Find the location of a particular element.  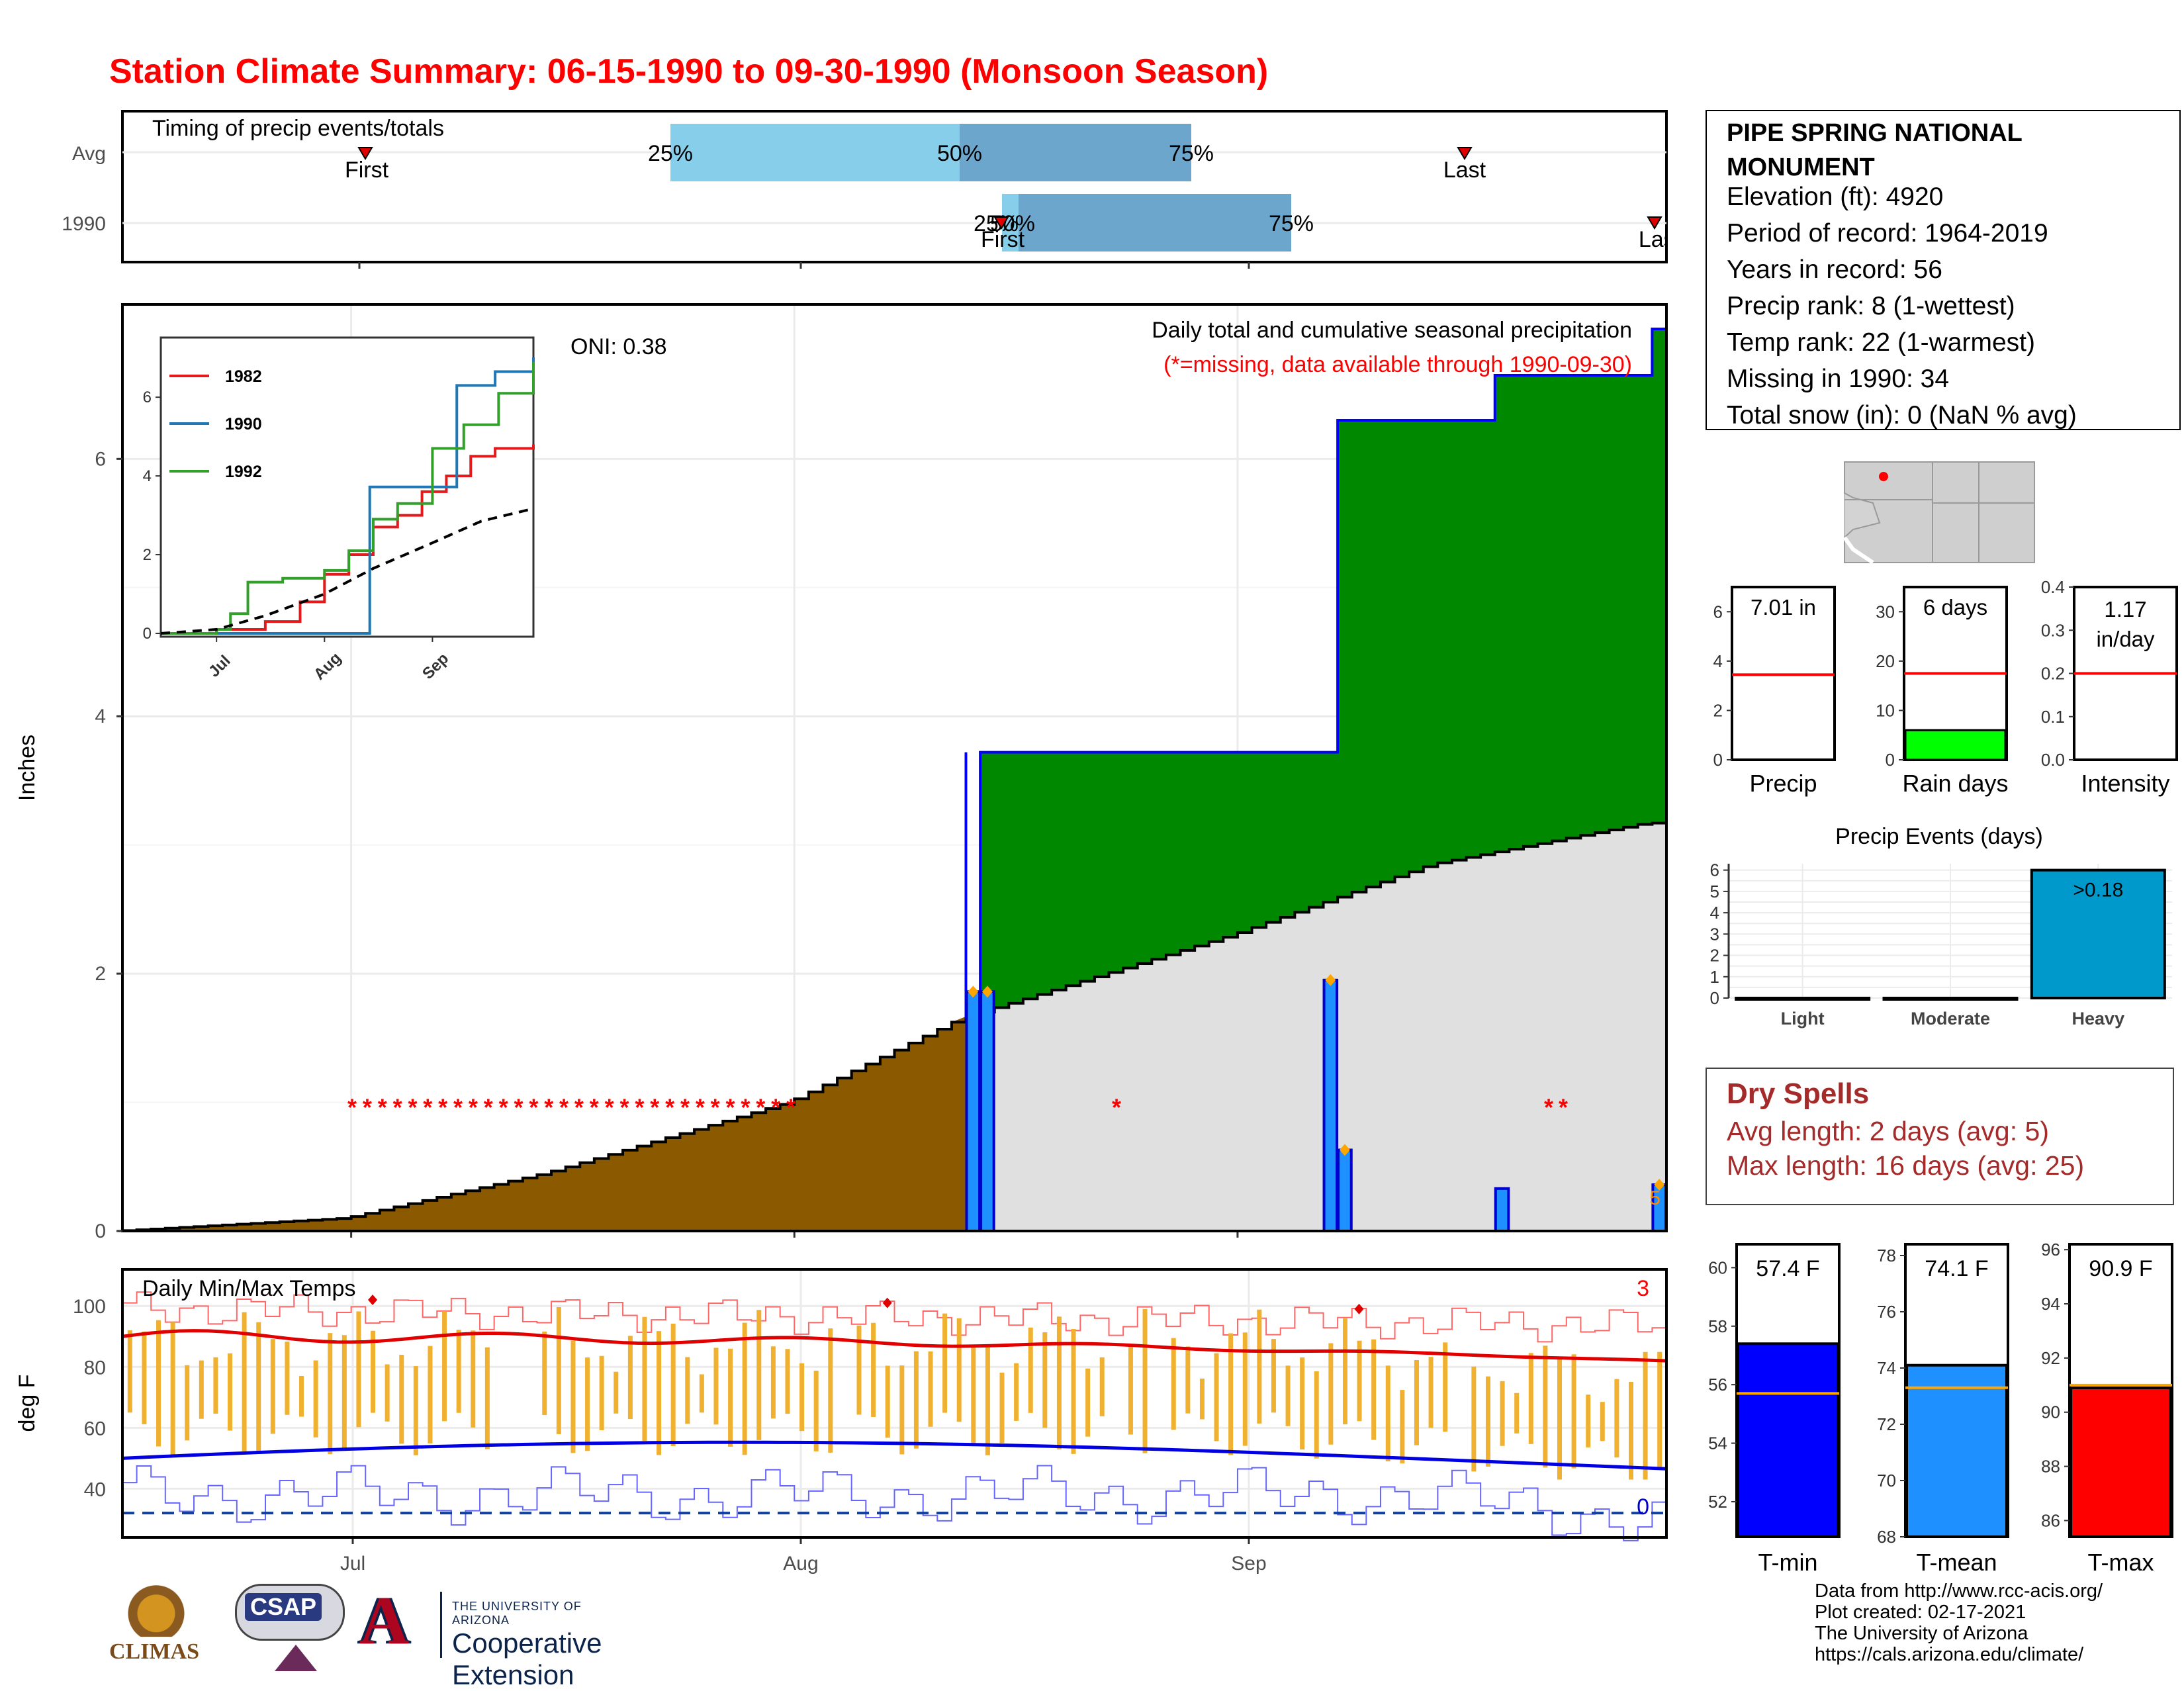

inset-line-average is located at coordinates (347, 571).